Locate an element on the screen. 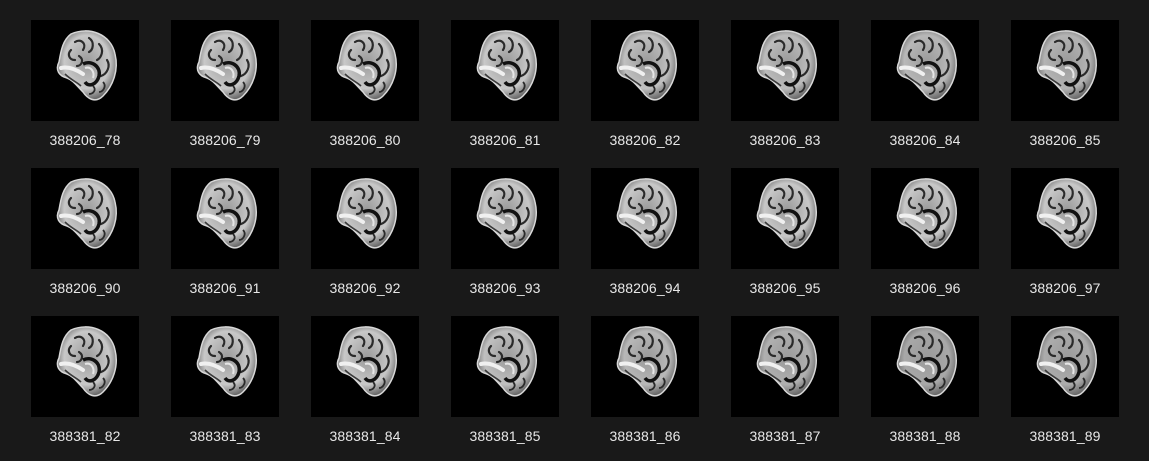 This screenshot has height=461, width=1149. file-tile: 388206_80 is located at coordinates (361, 93).